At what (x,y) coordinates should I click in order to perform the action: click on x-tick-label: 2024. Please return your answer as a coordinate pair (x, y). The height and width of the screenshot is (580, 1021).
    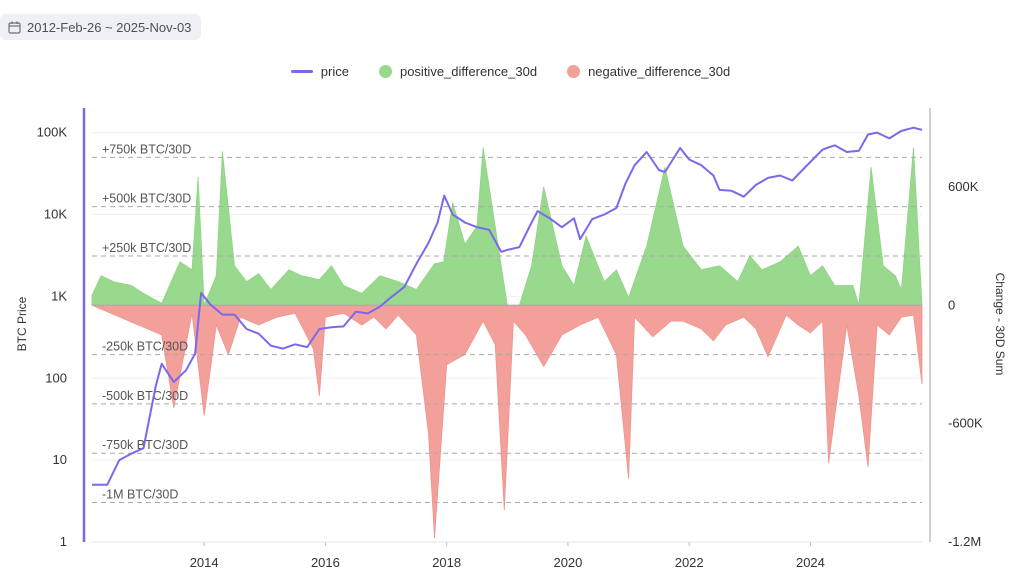
    Looking at the image, I should click on (810, 562).